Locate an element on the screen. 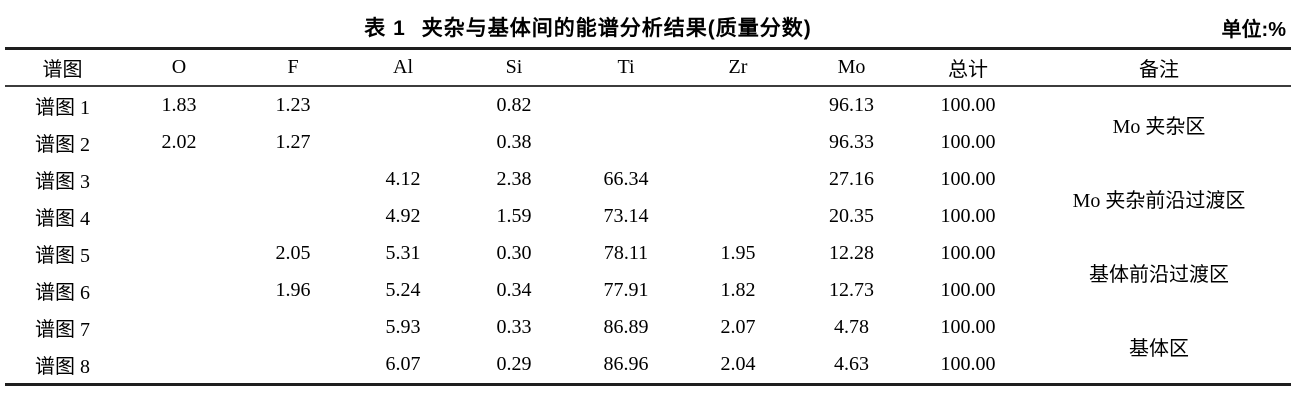  column-header-zr: Zr is located at coordinates (738, 67).